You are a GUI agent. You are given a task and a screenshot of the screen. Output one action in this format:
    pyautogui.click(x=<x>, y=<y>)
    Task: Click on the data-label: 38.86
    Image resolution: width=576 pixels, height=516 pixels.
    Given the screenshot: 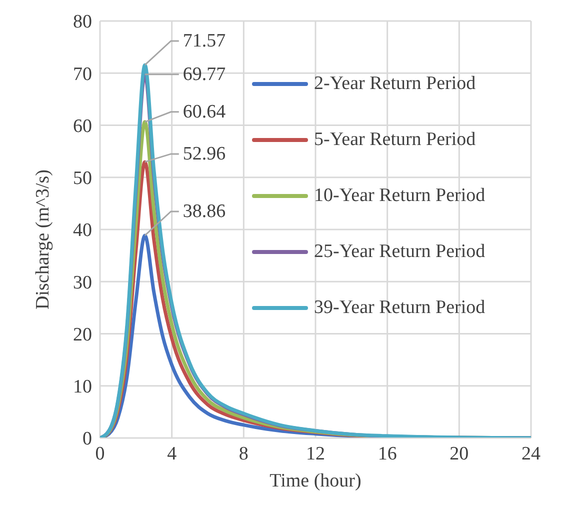 What is the action you would take?
    pyautogui.click(x=204, y=211)
    